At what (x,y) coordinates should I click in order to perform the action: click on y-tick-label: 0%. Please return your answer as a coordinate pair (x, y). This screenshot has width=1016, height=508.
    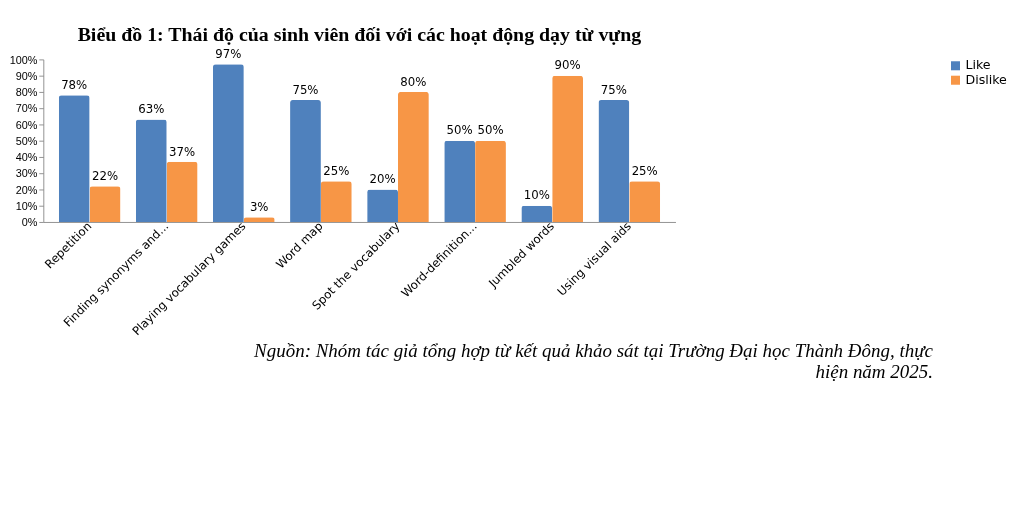
    Looking at the image, I should click on (29, 222).